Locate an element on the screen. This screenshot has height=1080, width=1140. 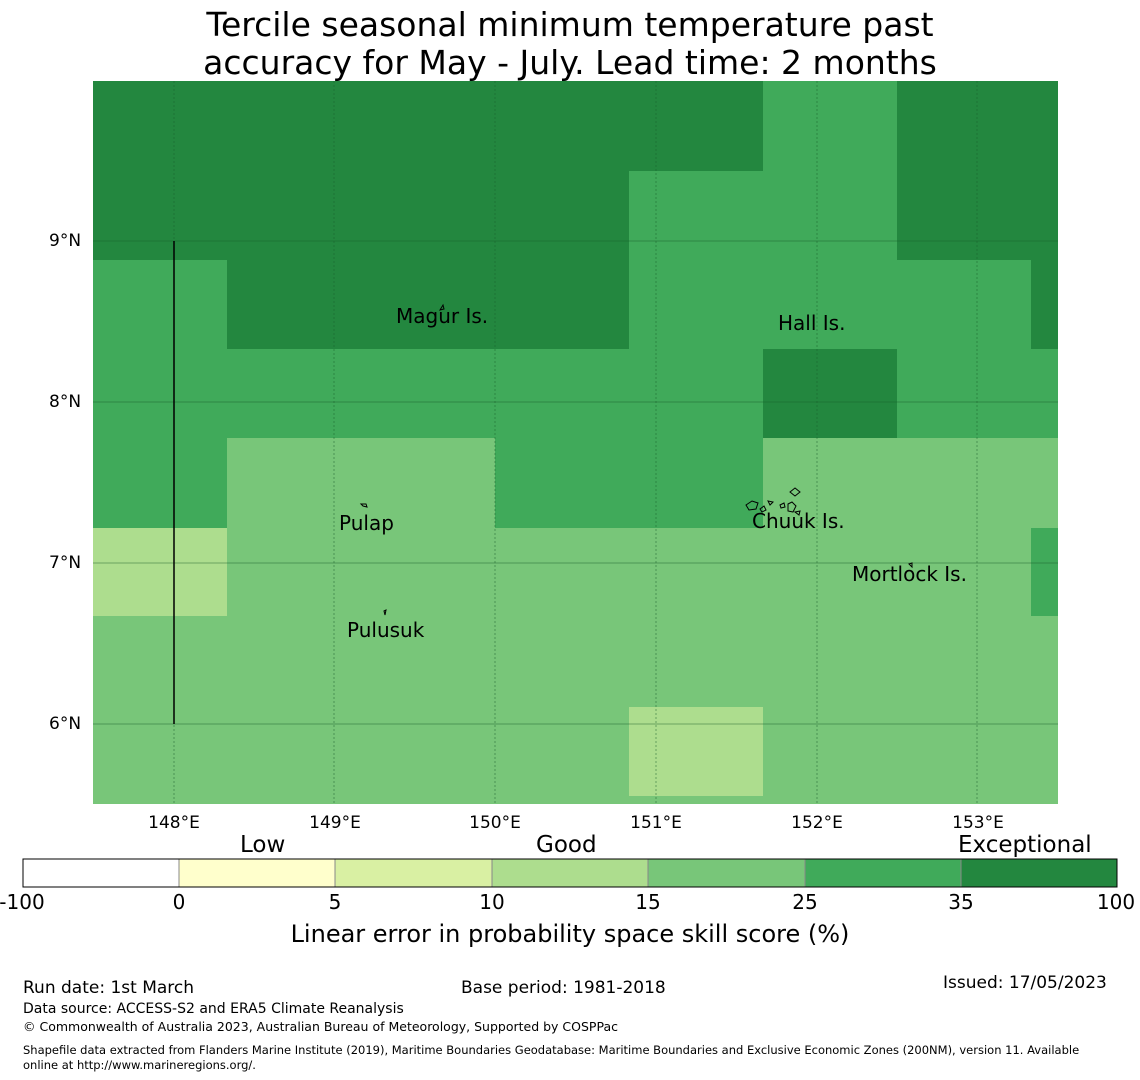
category-label-low: Low is located at coordinates (263, 845).